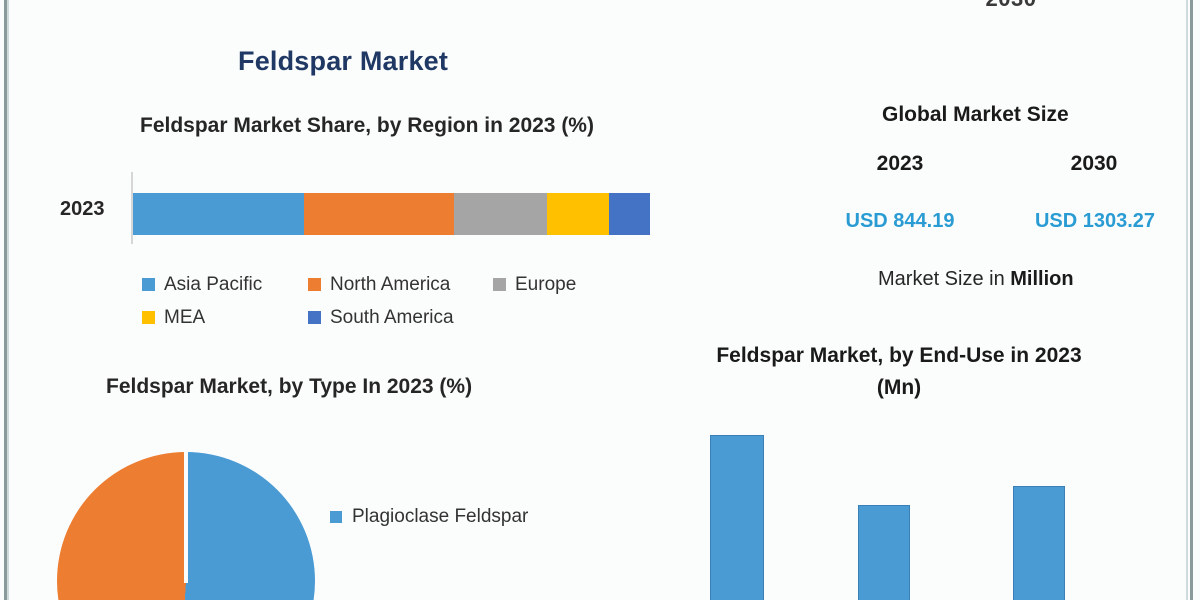  What do you see at coordinates (910, 502) in the screenshot?
I see `enduse-bar-chart` at bounding box center [910, 502].